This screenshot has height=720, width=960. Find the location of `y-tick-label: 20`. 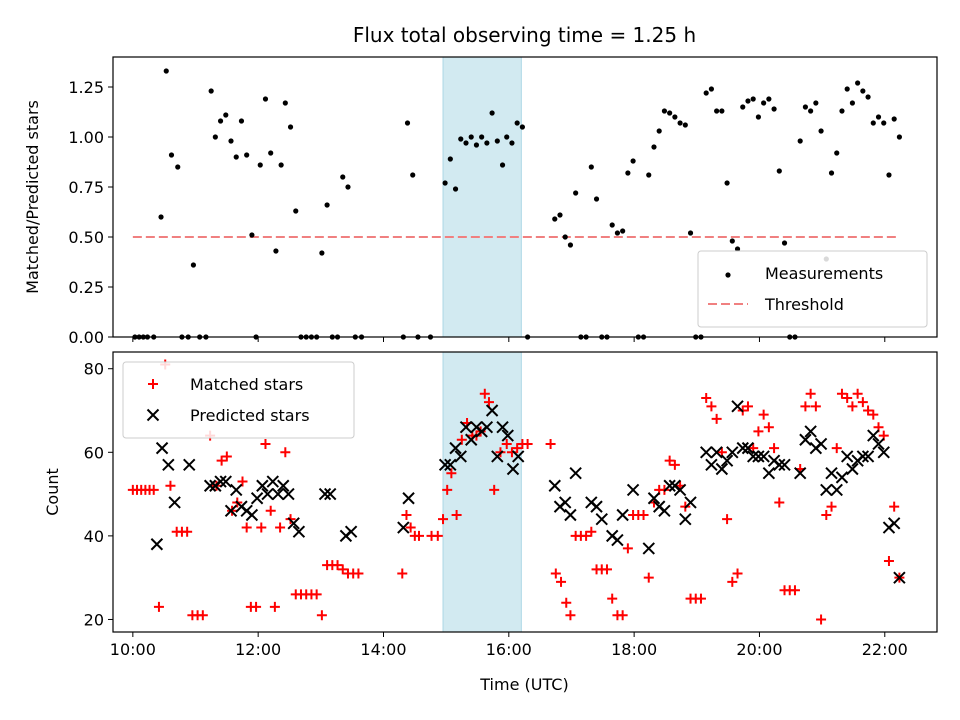

y-tick-label: 20 is located at coordinates (94, 619).